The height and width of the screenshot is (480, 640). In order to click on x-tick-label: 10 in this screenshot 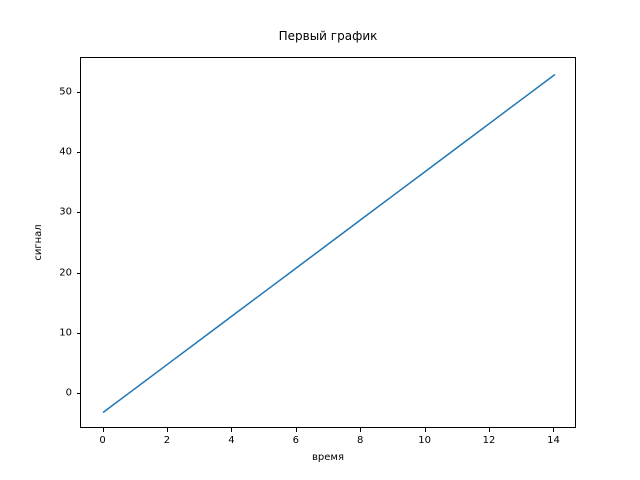, I will do `click(424, 440)`.